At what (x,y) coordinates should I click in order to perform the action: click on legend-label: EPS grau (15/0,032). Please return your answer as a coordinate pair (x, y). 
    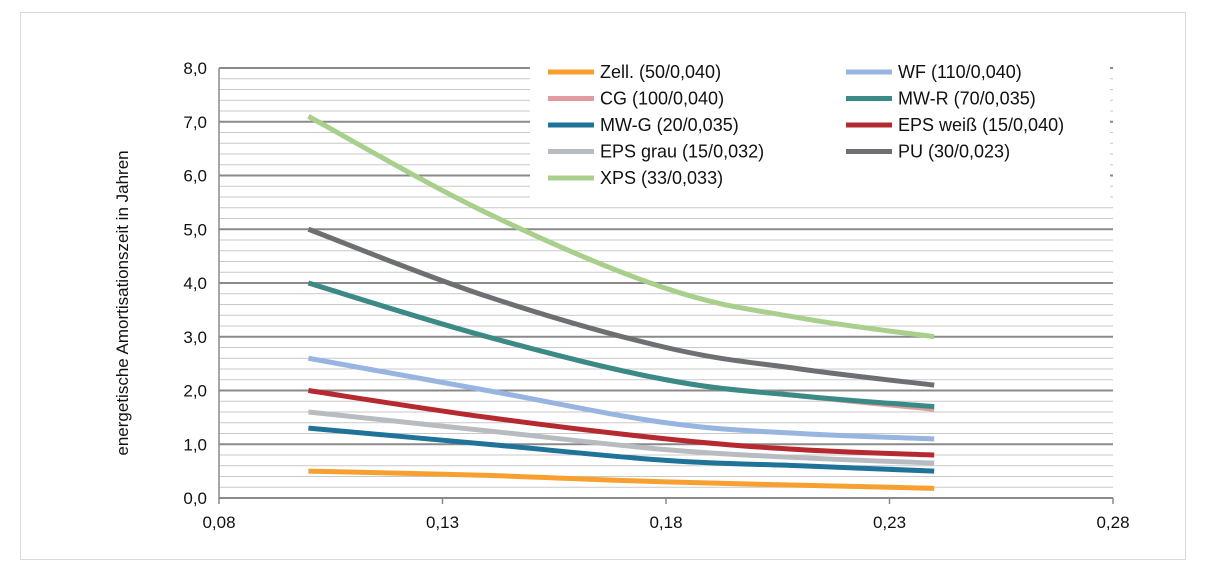
    Looking at the image, I should click on (682, 152).